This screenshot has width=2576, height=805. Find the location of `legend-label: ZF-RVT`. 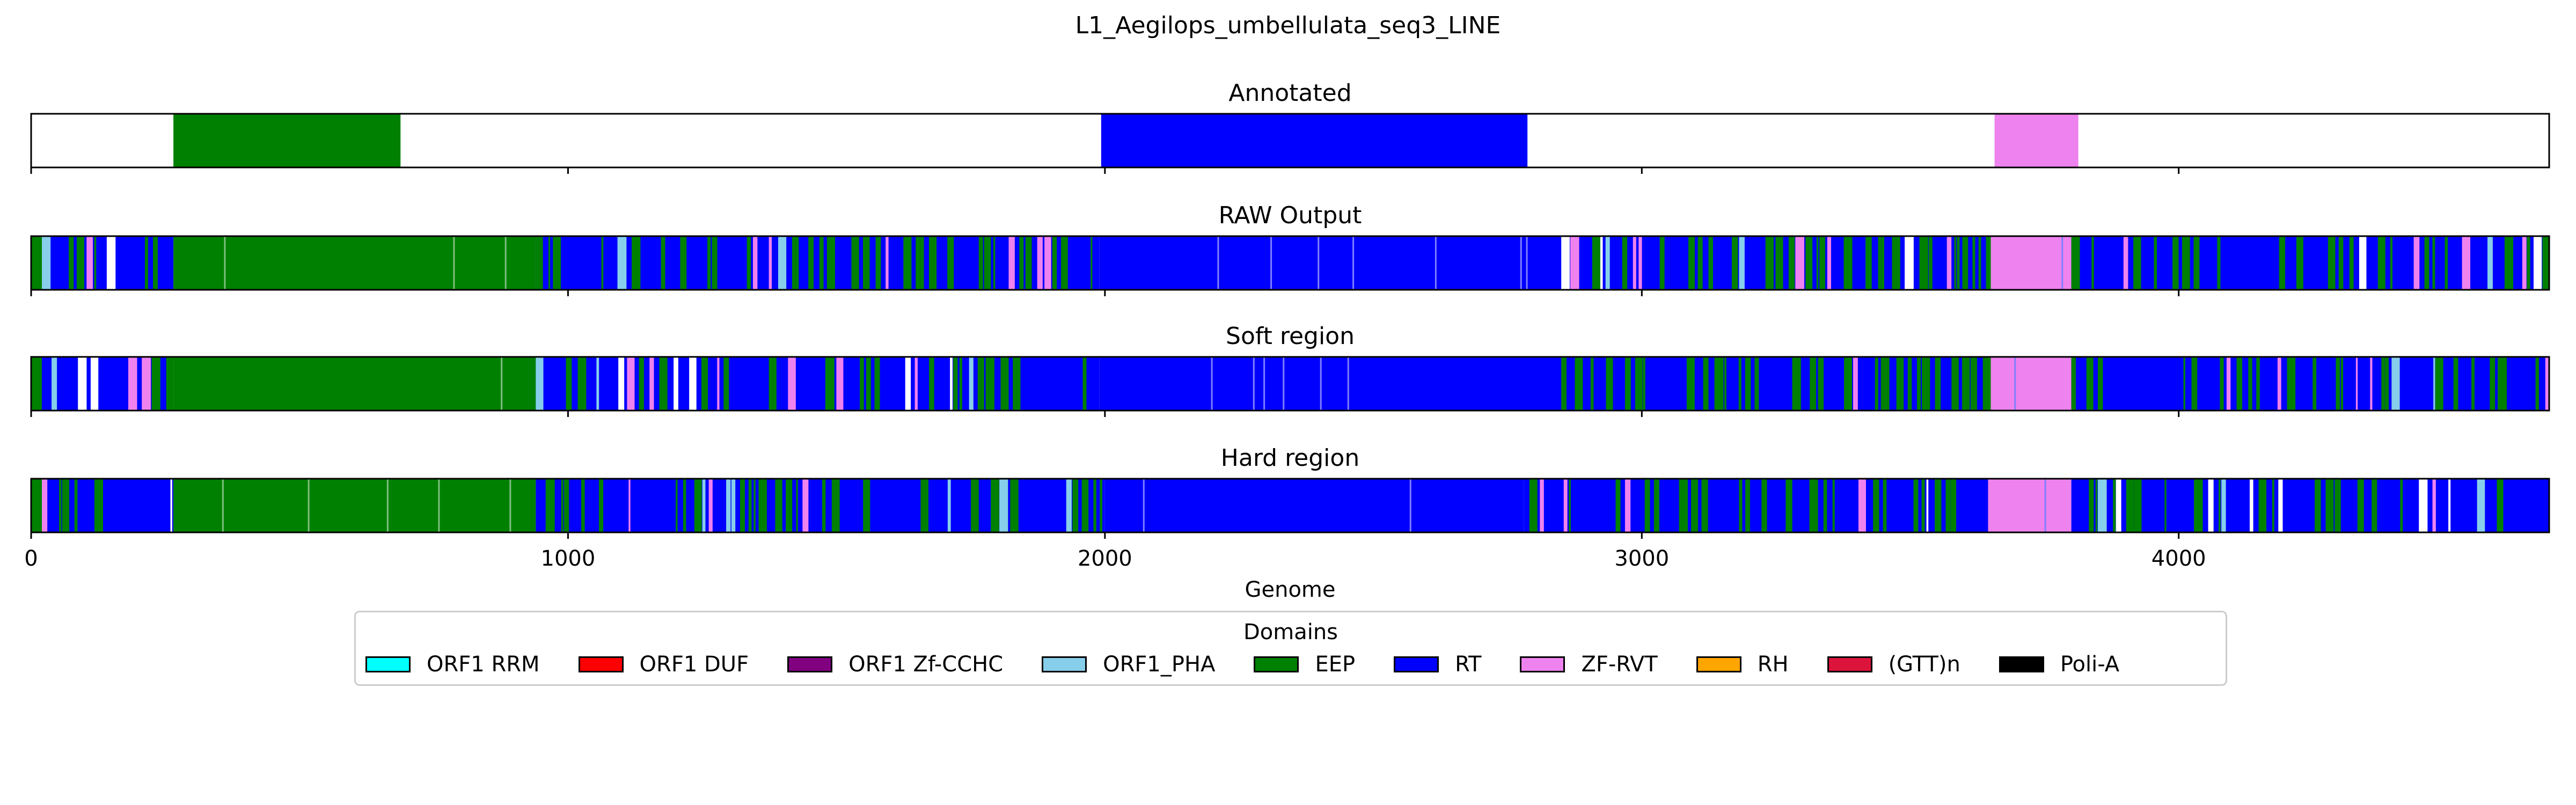

legend-label: ZF-RVT is located at coordinates (1619, 664).